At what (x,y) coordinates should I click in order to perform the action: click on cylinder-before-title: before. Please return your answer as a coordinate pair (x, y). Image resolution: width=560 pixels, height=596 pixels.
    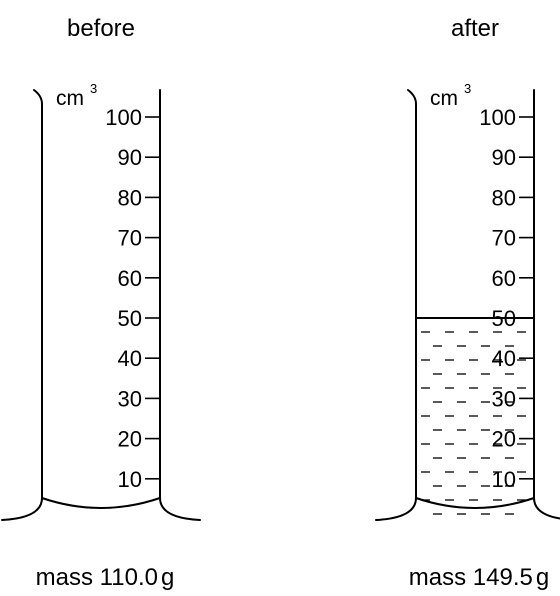
    Looking at the image, I should click on (101, 28).